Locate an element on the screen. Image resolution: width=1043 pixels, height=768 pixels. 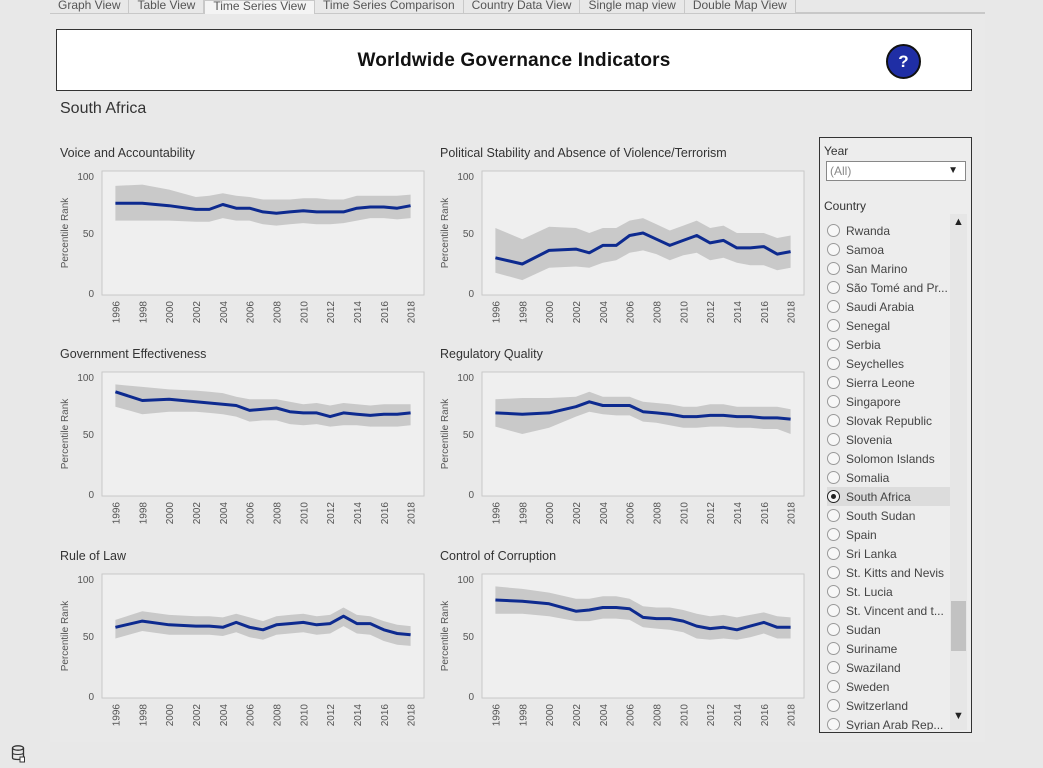
country-option: Senegal is located at coordinates (888, 325).